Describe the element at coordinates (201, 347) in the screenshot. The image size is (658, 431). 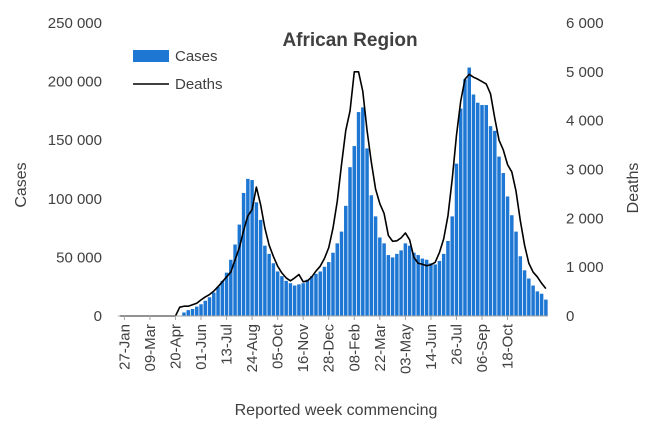
I see `x-tick-label: 01-Jun` at that location.